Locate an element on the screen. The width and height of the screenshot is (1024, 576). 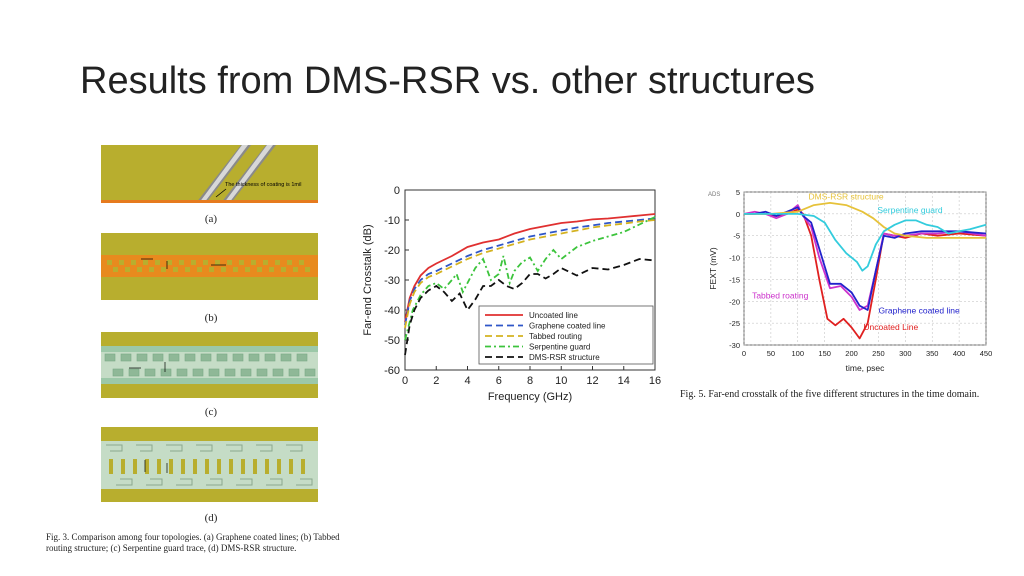
figure3-panel-c is located at coordinates (209, 365).